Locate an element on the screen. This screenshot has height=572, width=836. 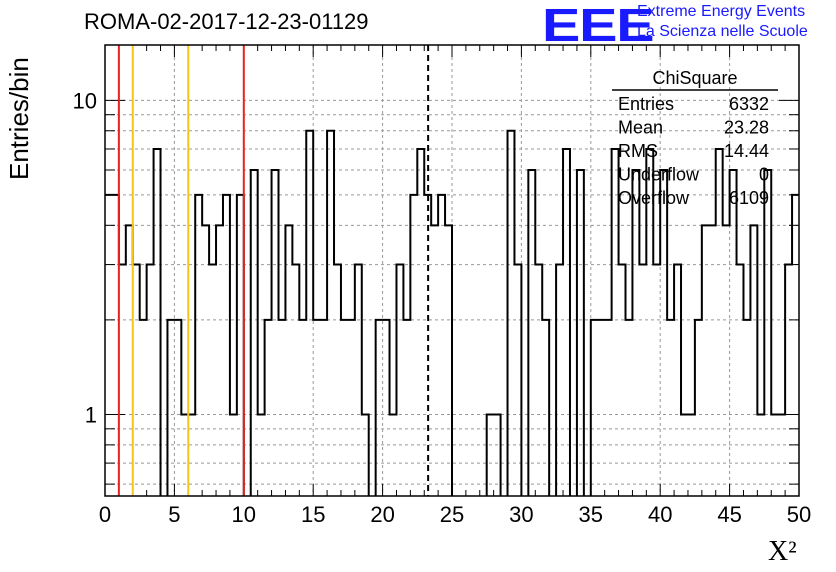
logo-tagline-2: La Scienza nelle Scuole is located at coordinates (722, 31).